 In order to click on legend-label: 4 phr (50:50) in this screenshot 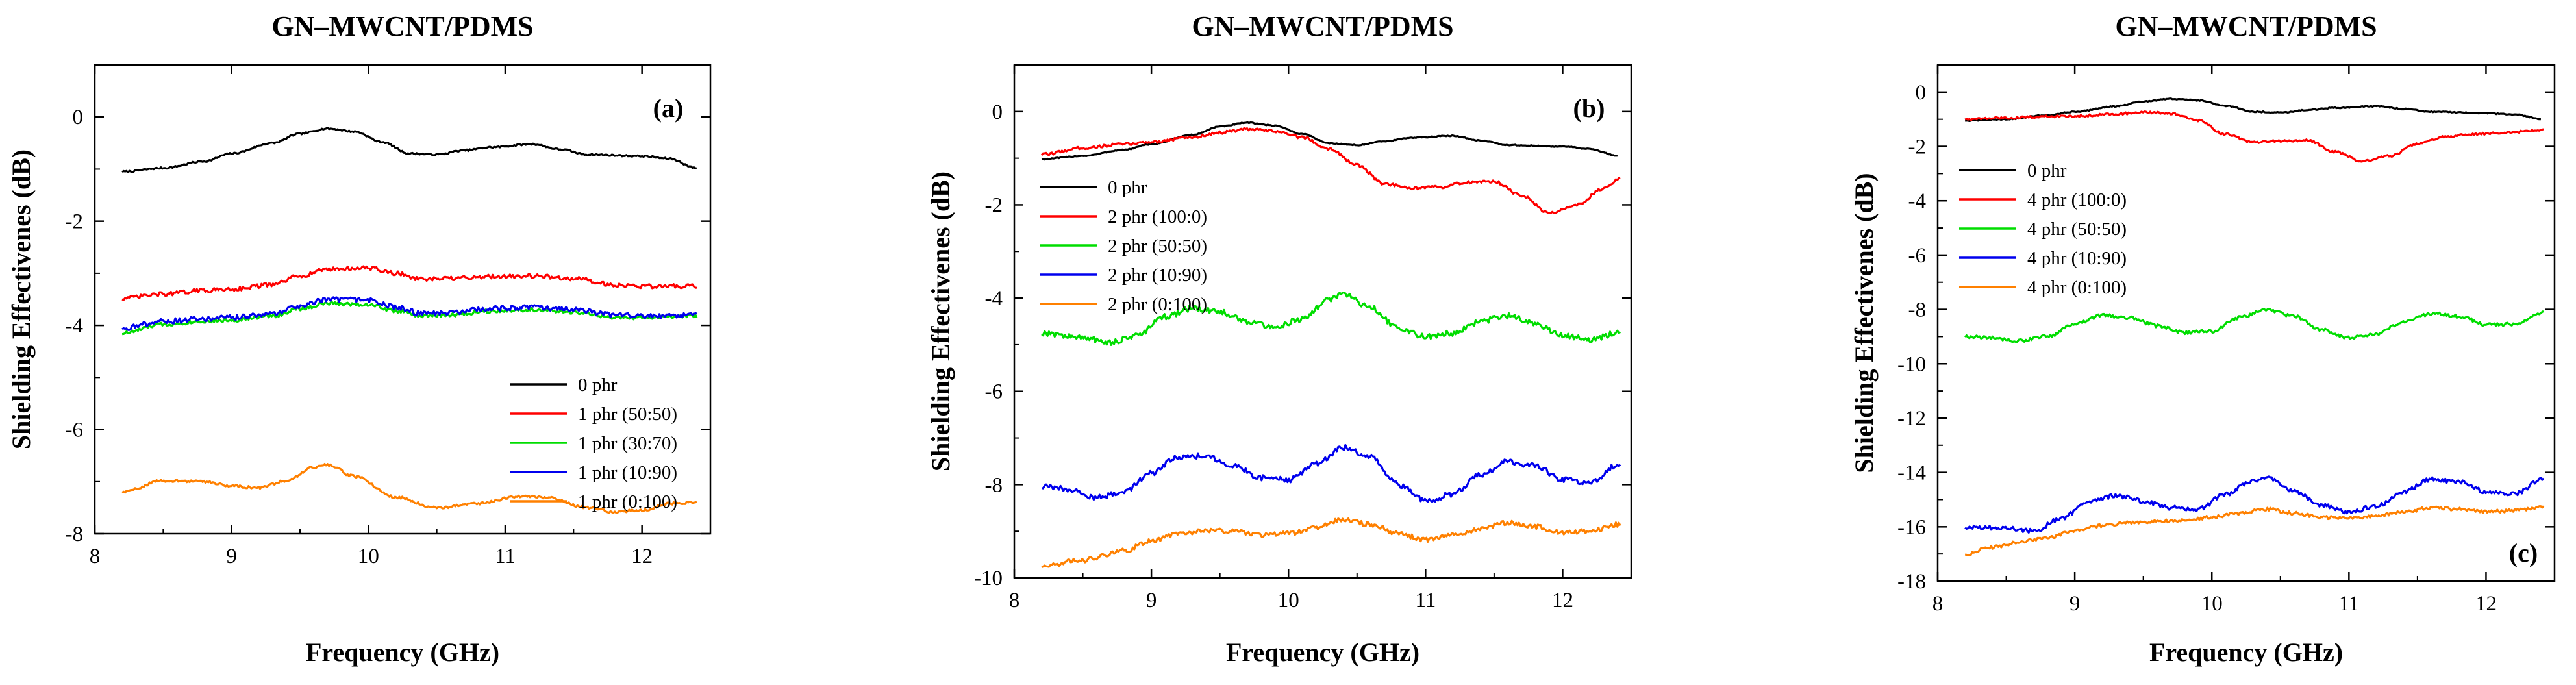, I will do `click(2077, 229)`.